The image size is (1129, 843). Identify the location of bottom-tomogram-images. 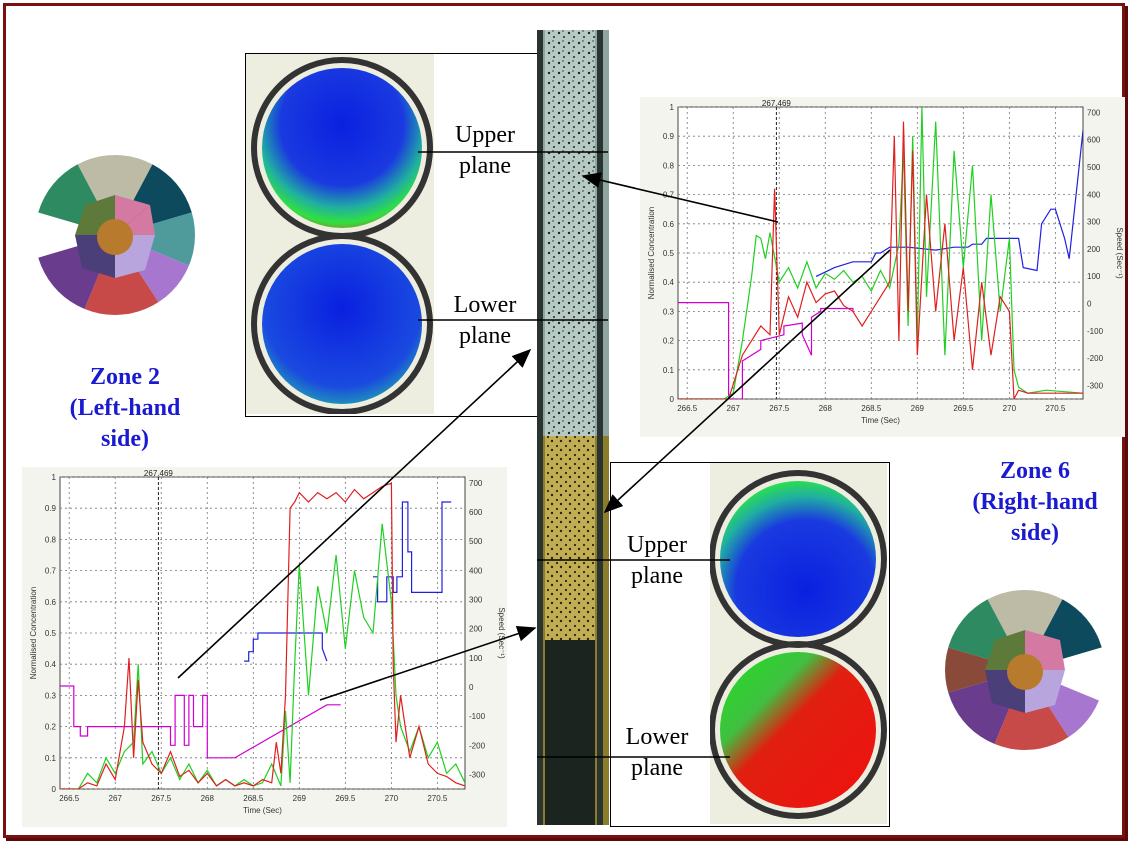
(798, 644).